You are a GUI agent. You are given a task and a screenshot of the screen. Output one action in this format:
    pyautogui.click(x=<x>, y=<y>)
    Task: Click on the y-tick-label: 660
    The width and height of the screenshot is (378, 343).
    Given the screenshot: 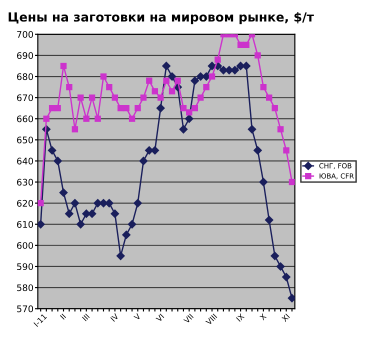 What is the action you would take?
    pyautogui.click(x=25, y=118)
    